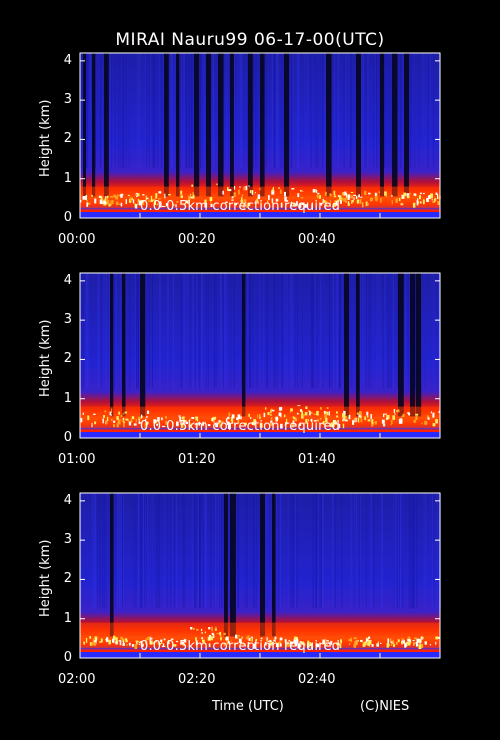  What do you see at coordinates (250, 40) in the screenshot?
I see `chart-title: MIRAI Nauru99 06-17-00(UTC)` at bounding box center [250, 40].